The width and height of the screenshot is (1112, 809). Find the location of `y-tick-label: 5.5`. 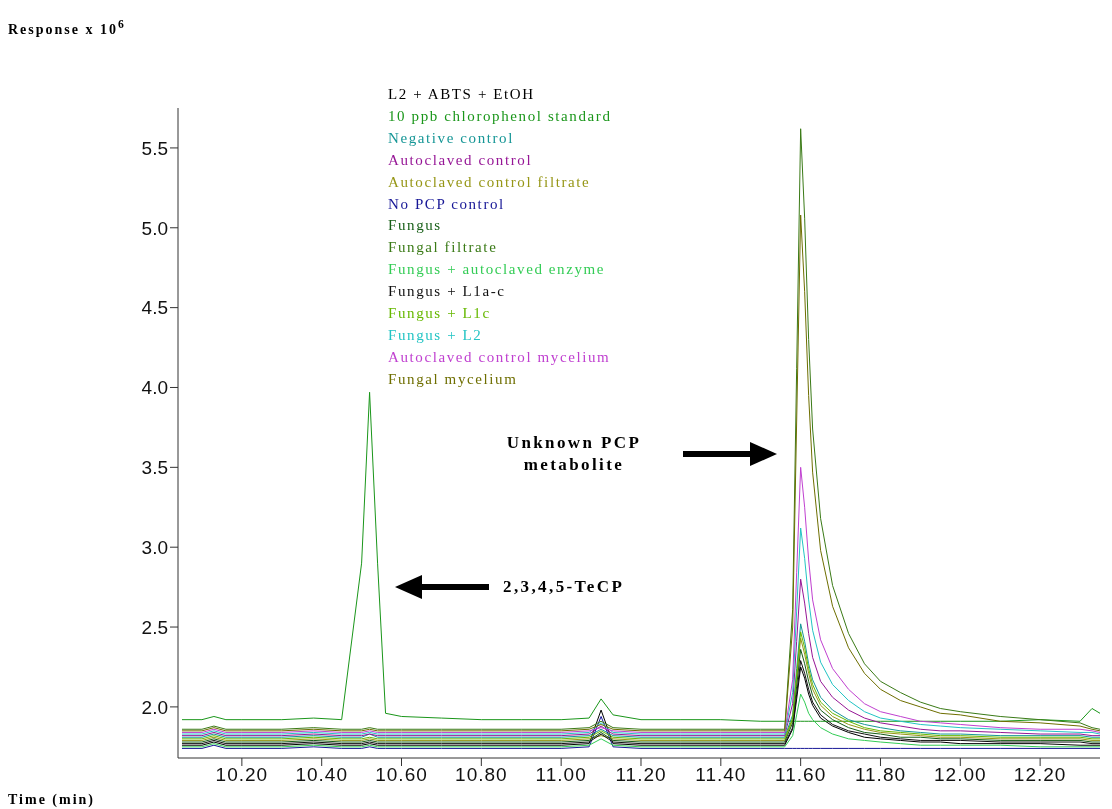

y-tick-label: 5.5 is located at coordinates (154, 148).